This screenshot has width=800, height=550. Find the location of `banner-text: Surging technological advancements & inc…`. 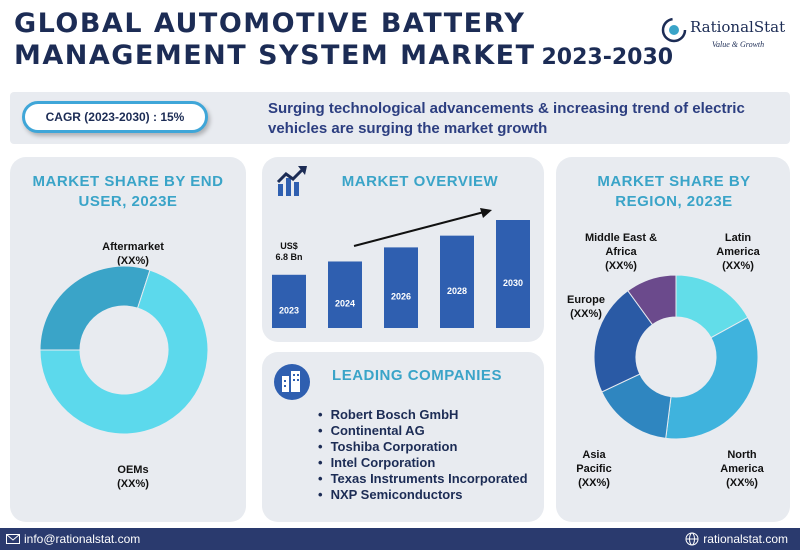

banner-text: Surging technological advancements & inc… is located at coordinates (506, 118).